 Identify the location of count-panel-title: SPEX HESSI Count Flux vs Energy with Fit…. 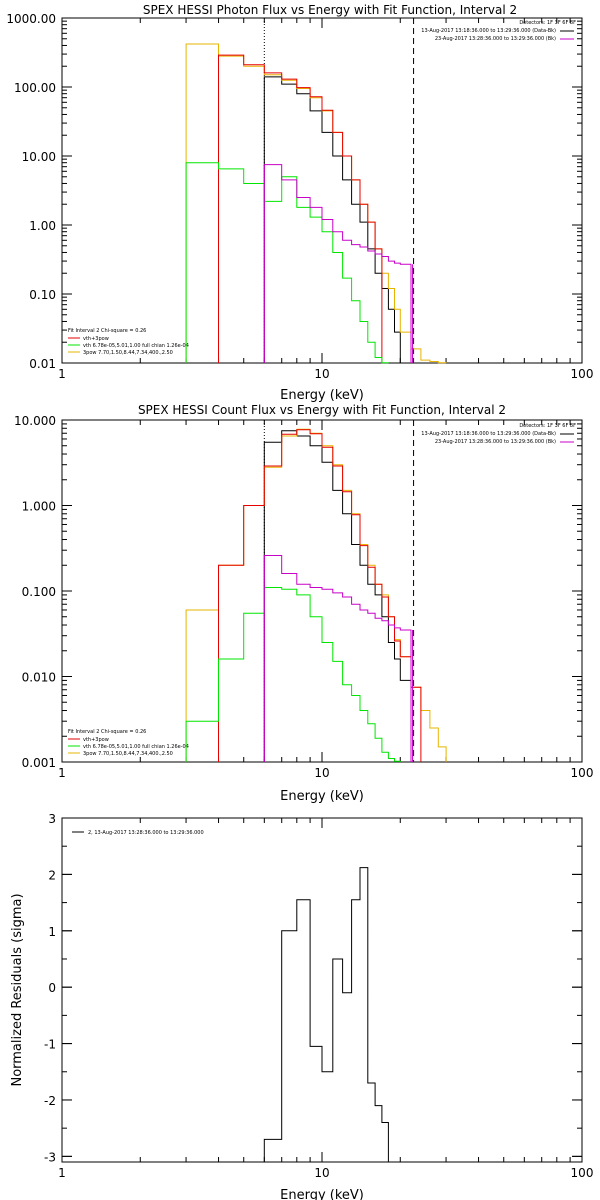
(322, 410).